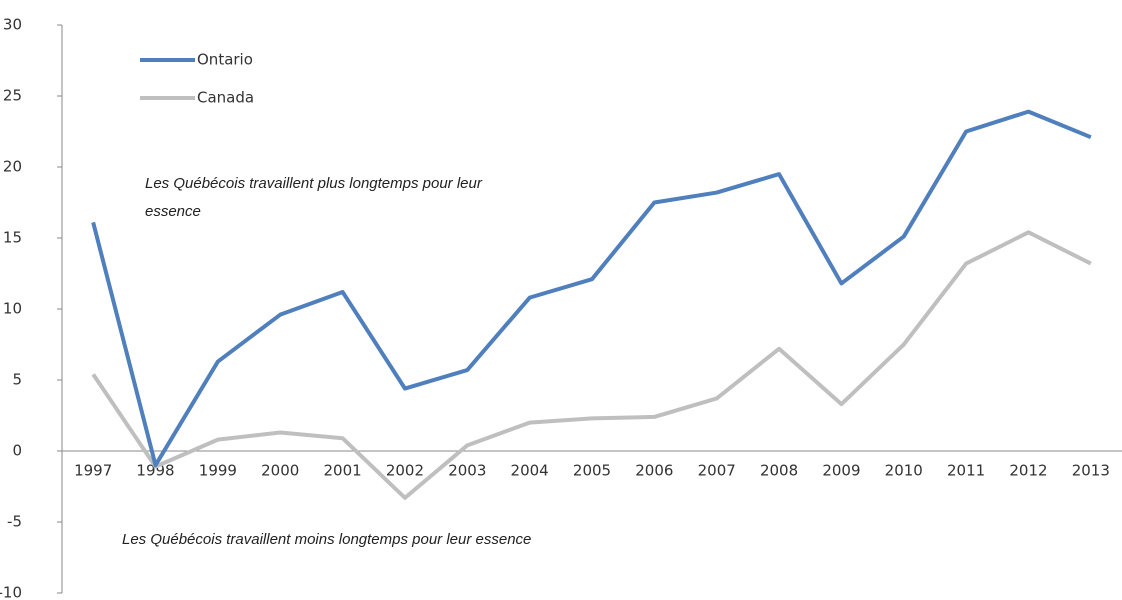  Describe the element at coordinates (1028, 471) in the screenshot. I see `x-tick-label: 2012` at that location.